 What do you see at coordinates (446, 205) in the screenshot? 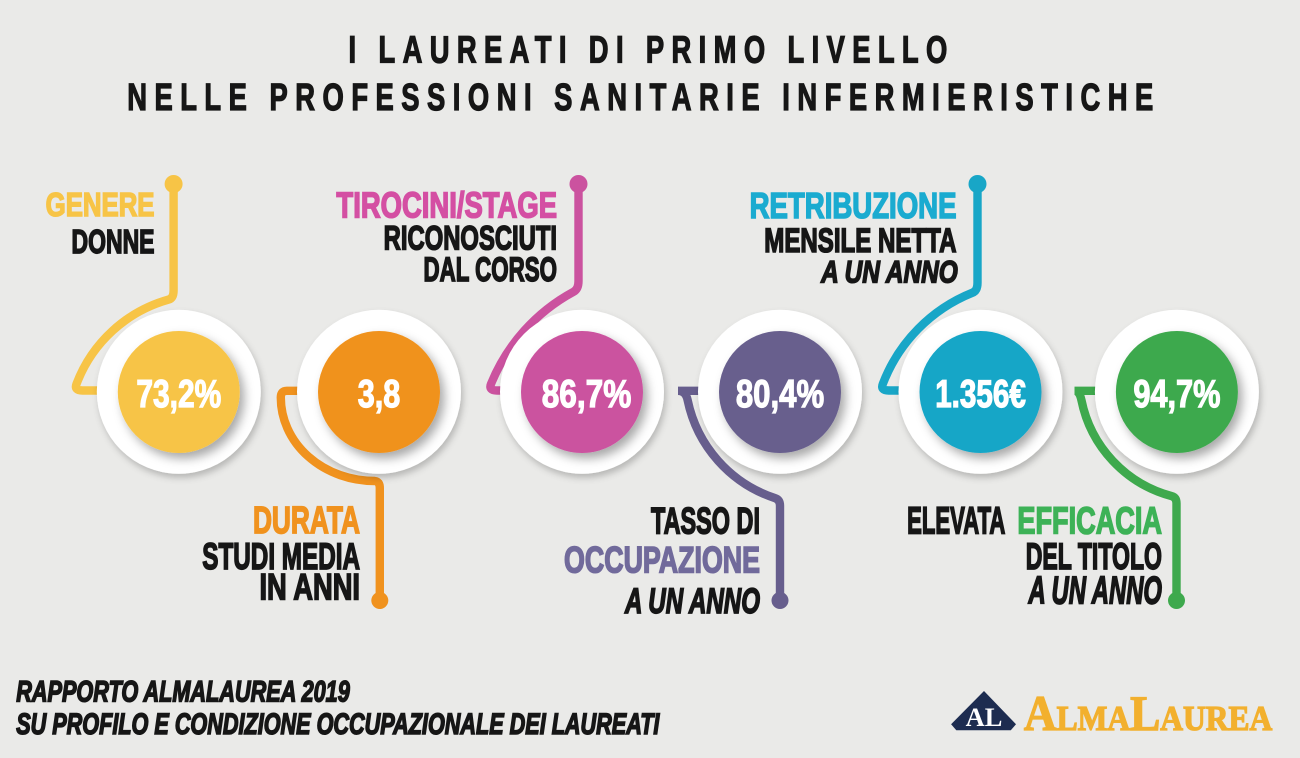
I see `svg-text: TIROCINI/STAGE` at bounding box center [446, 205].